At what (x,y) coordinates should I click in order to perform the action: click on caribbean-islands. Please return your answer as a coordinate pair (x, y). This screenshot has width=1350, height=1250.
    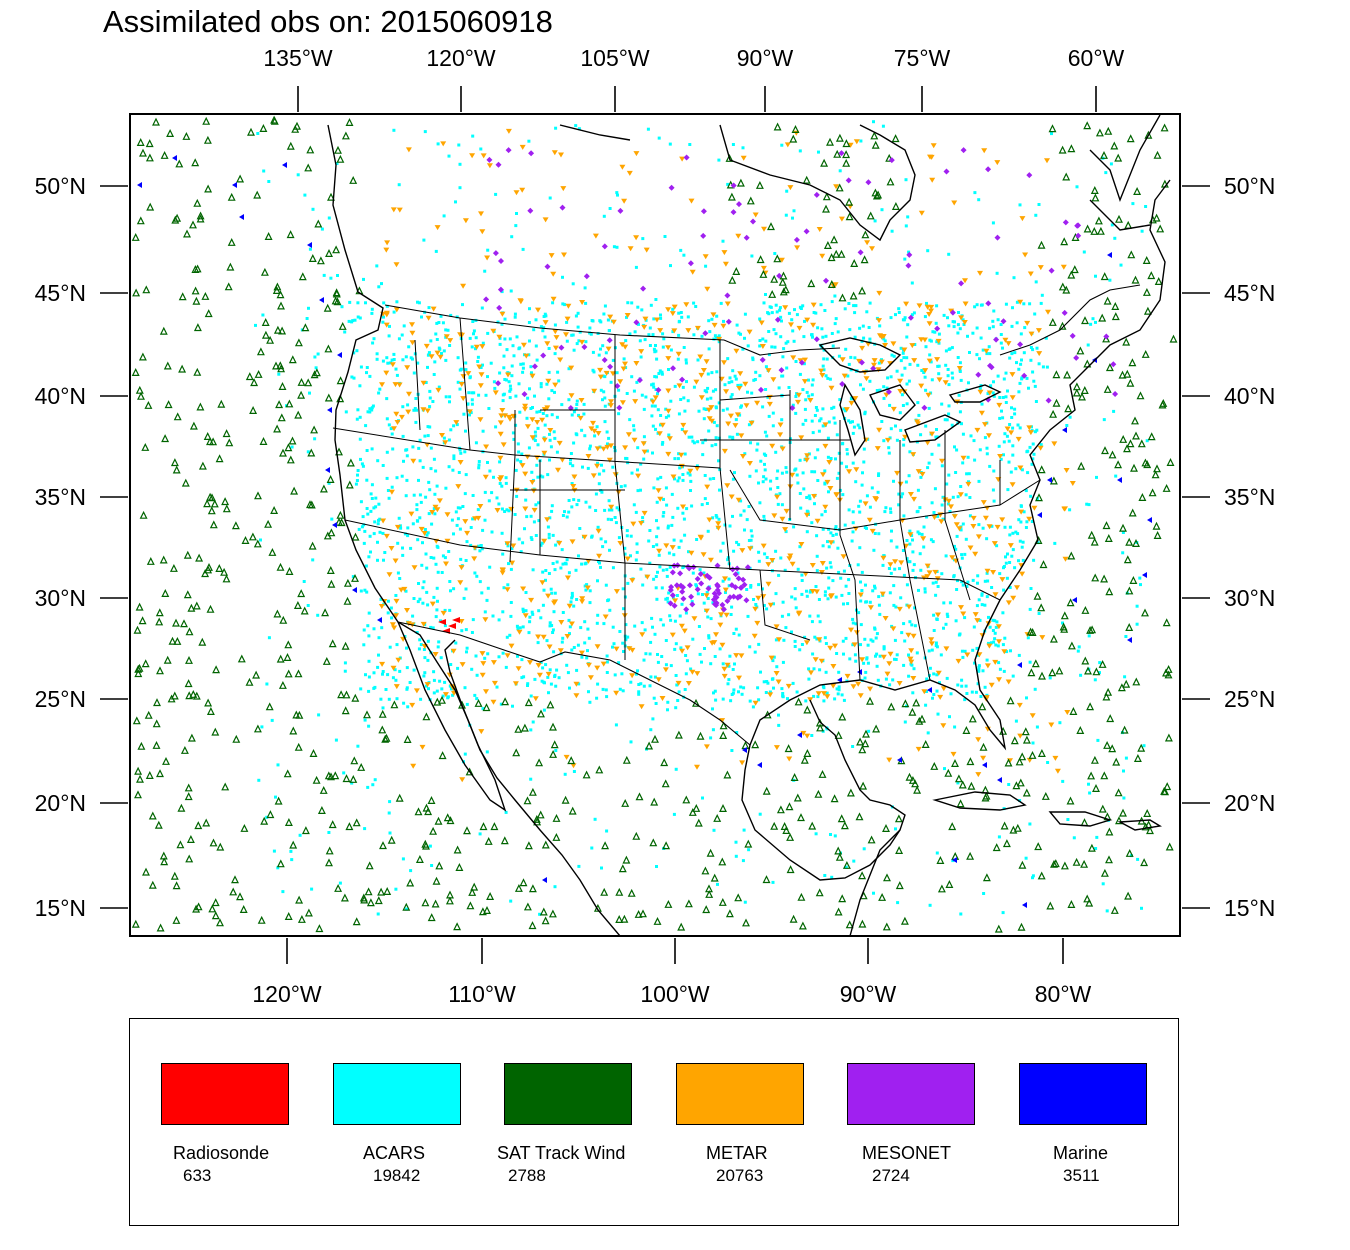
    Looking at the image, I should click on (1047, 811).